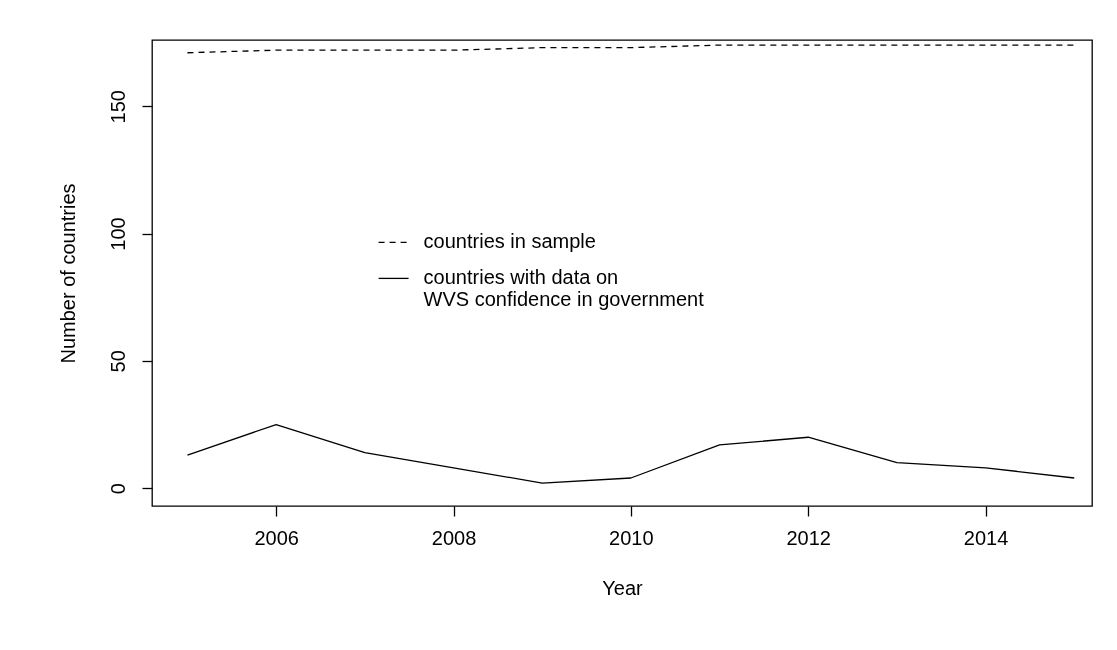 The image size is (1117, 650). I want to click on x-tick-label: 2010, so click(631, 537).